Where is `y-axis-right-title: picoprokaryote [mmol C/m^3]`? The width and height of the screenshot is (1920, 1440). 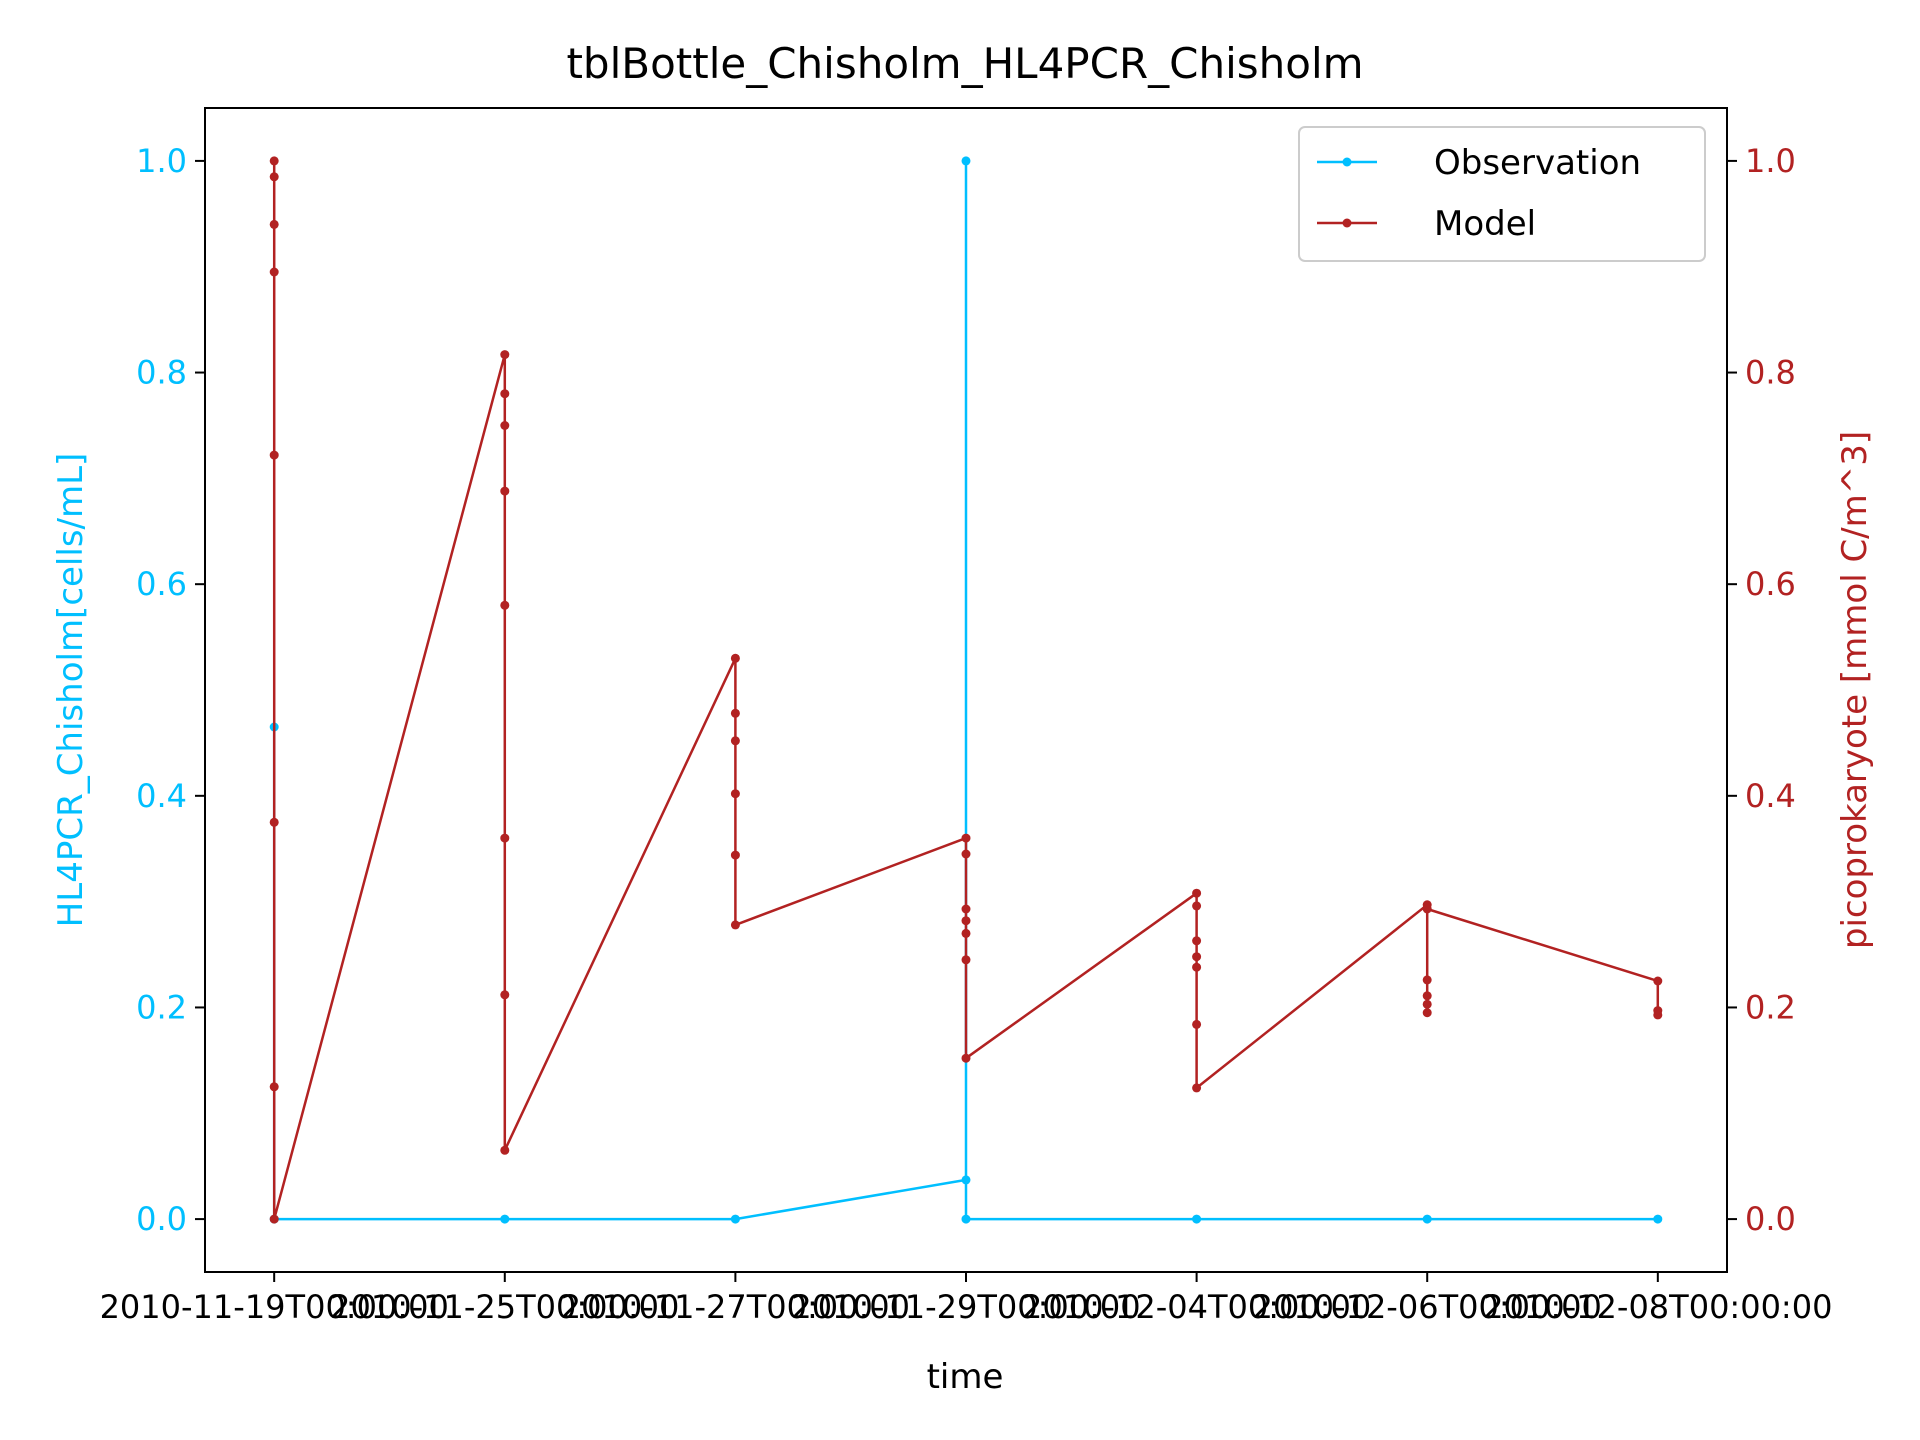 y-axis-right-title: picoprokaryote [mmol C/m^3] is located at coordinates (1855, 690).